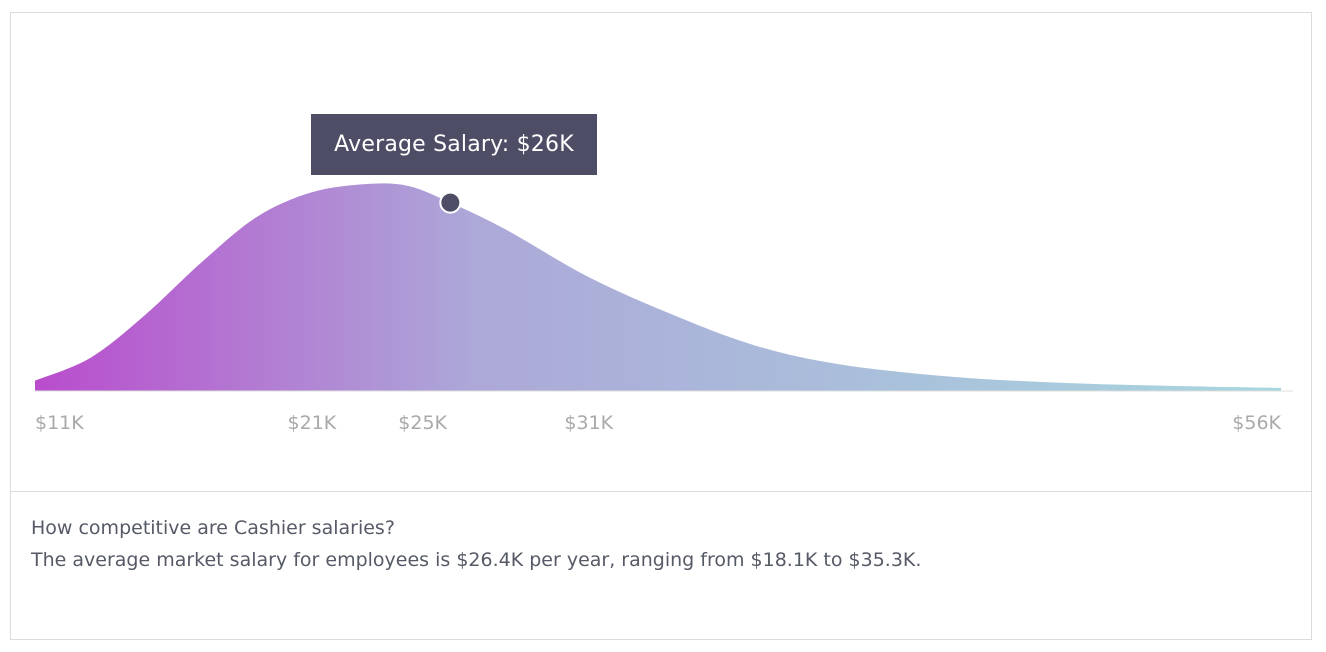 The height and width of the screenshot is (652, 1326). I want to click on tooltip-text: Average Salary: $26K, so click(454, 144).